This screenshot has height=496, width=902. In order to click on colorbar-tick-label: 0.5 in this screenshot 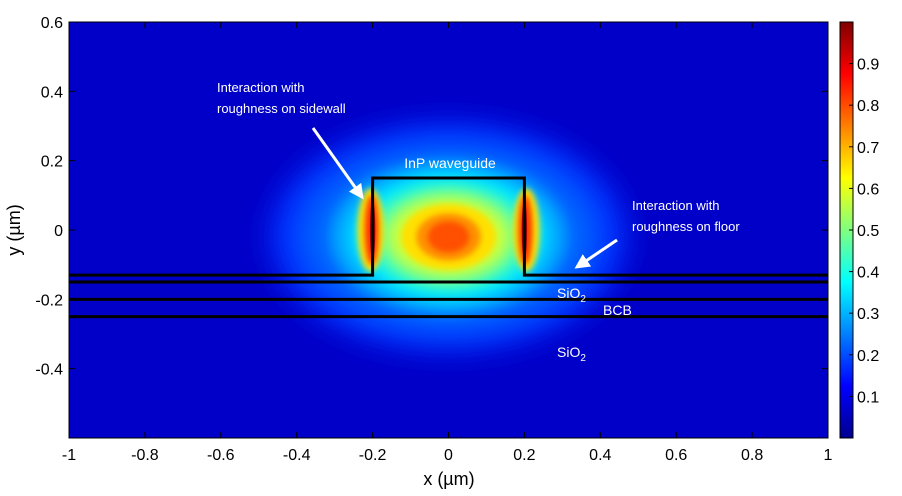, I will do `click(868, 231)`.